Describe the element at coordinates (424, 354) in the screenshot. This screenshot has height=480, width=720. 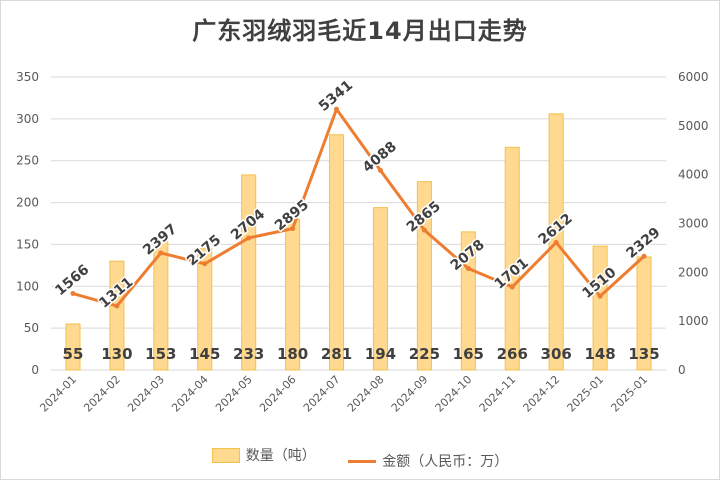
I see `bar-value-label: 225` at that location.